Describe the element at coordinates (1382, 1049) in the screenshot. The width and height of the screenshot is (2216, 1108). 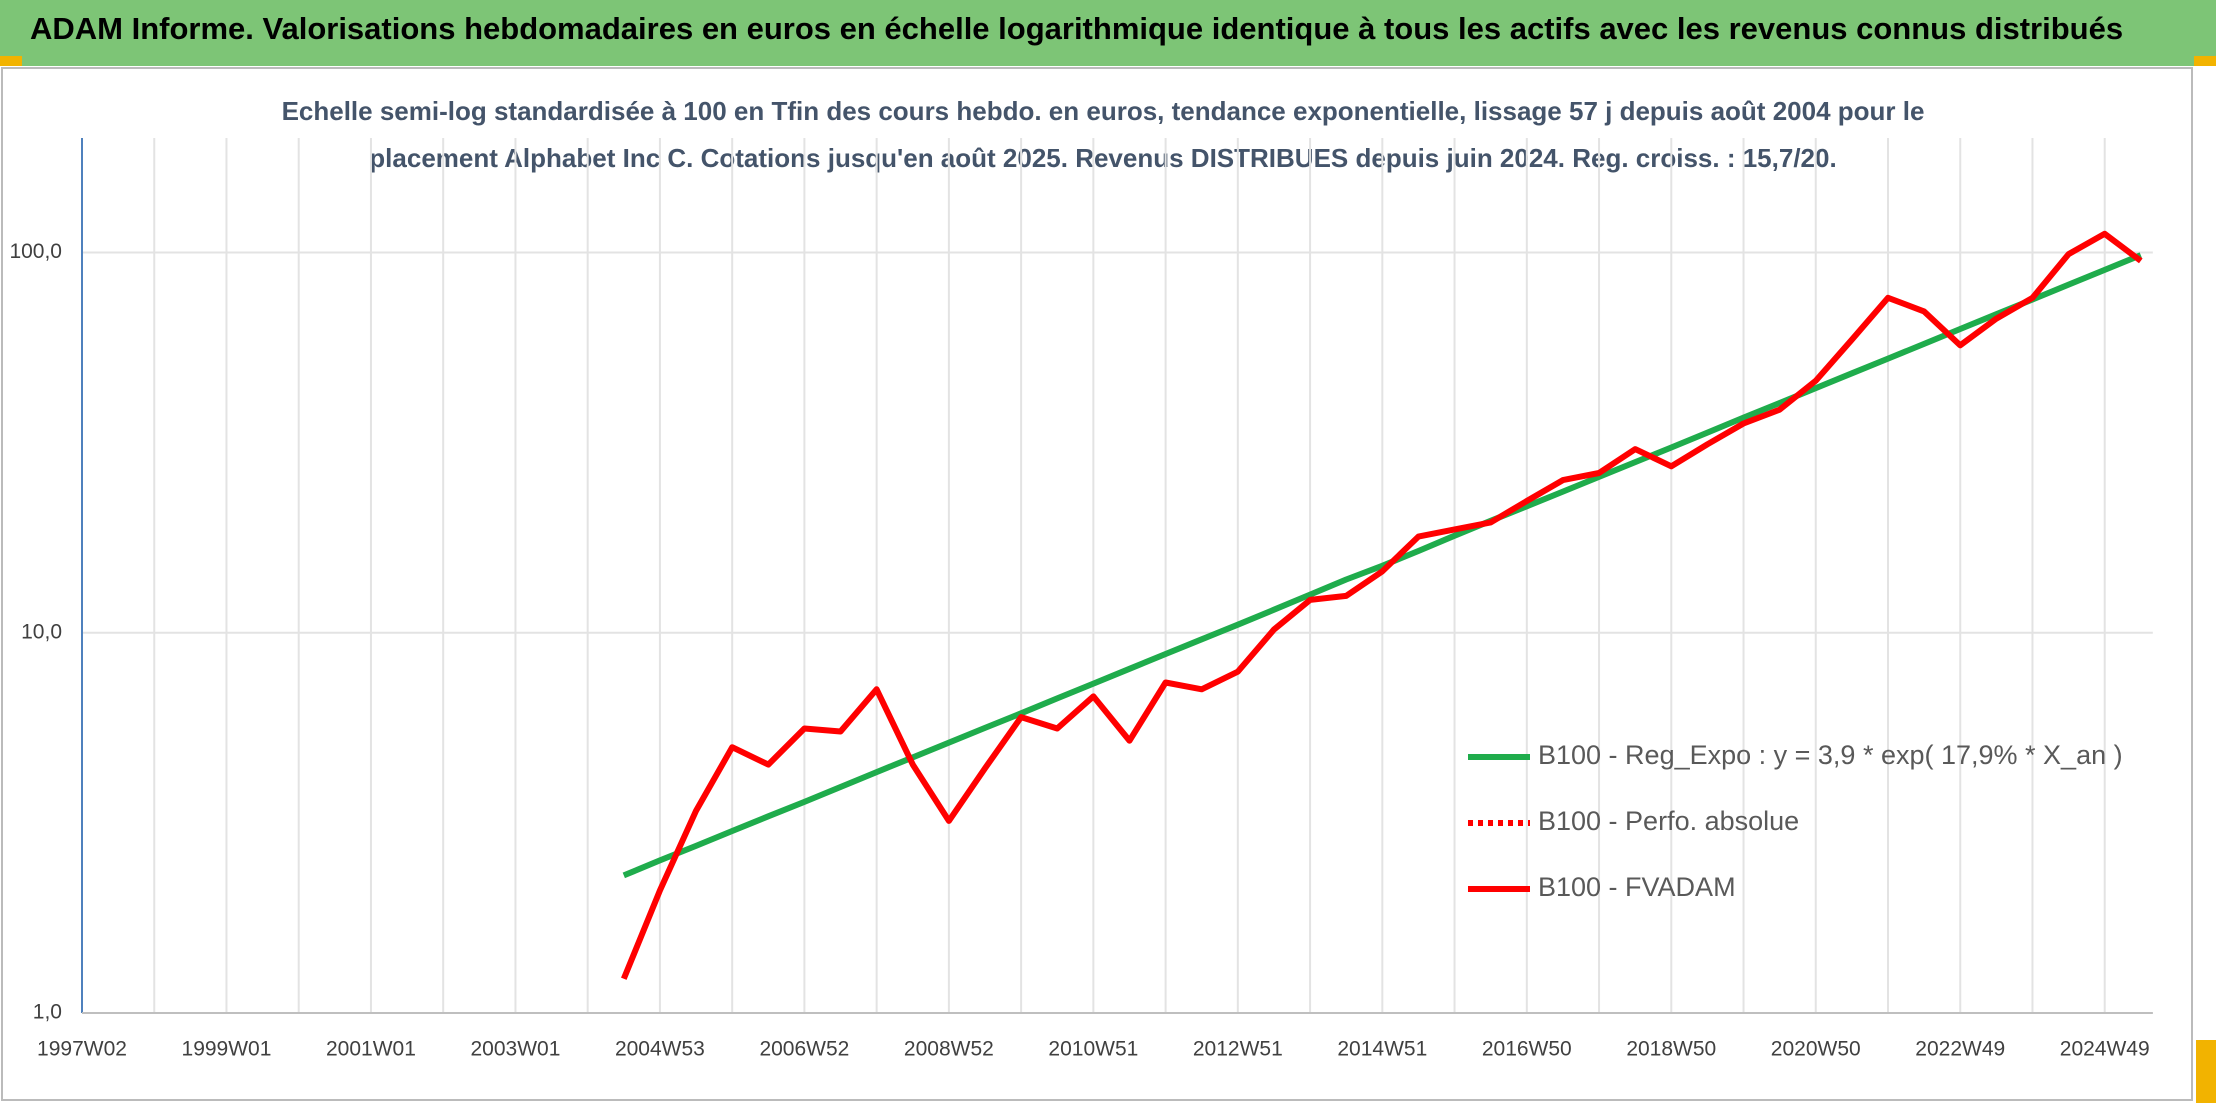
I see `x-tick-label: 2014W51` at that location.